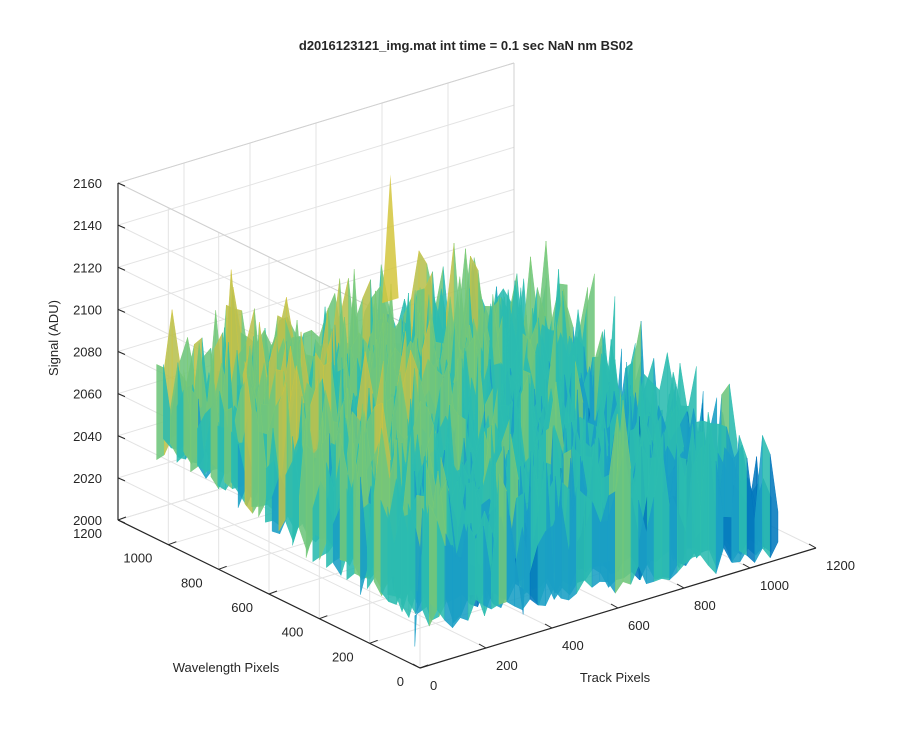  What do you see at coordinates (774, 585) in the screenshot?
I see `x-tick-label: 1000` at bounding box center [774, 585].